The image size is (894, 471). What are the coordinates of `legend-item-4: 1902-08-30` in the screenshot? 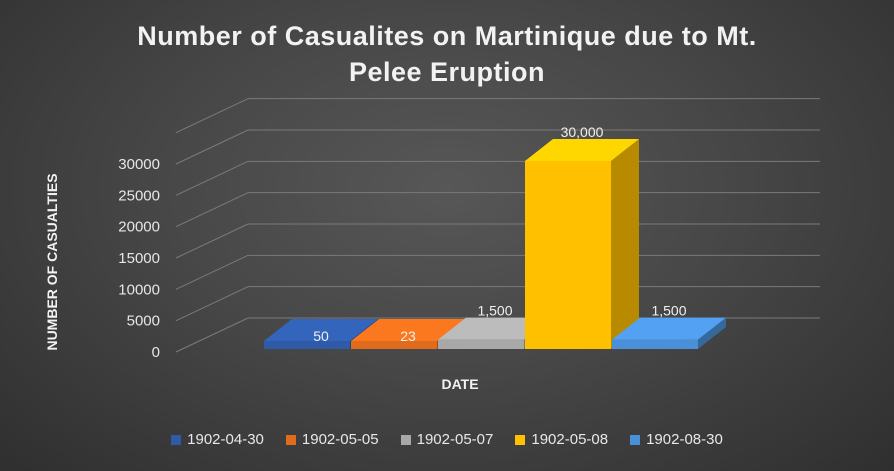 It's located at (676, 439).